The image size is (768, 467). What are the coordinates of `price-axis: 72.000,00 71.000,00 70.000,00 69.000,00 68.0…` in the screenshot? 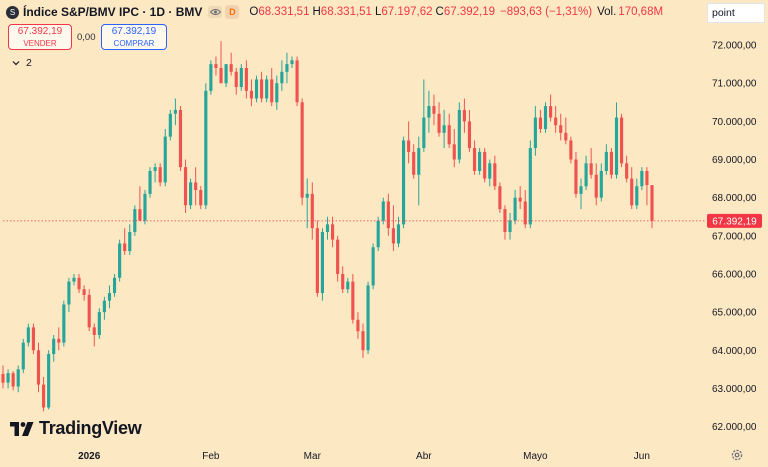 It's located at (734, 237).